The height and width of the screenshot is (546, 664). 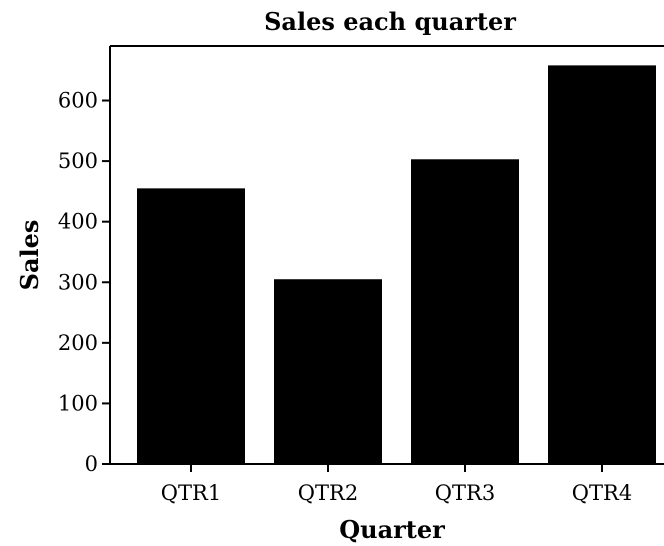 What do you see at coordinates (465, 493) in the screenshot?
I see `x-tick-label: QTR3` at bounding box center [465, 493].